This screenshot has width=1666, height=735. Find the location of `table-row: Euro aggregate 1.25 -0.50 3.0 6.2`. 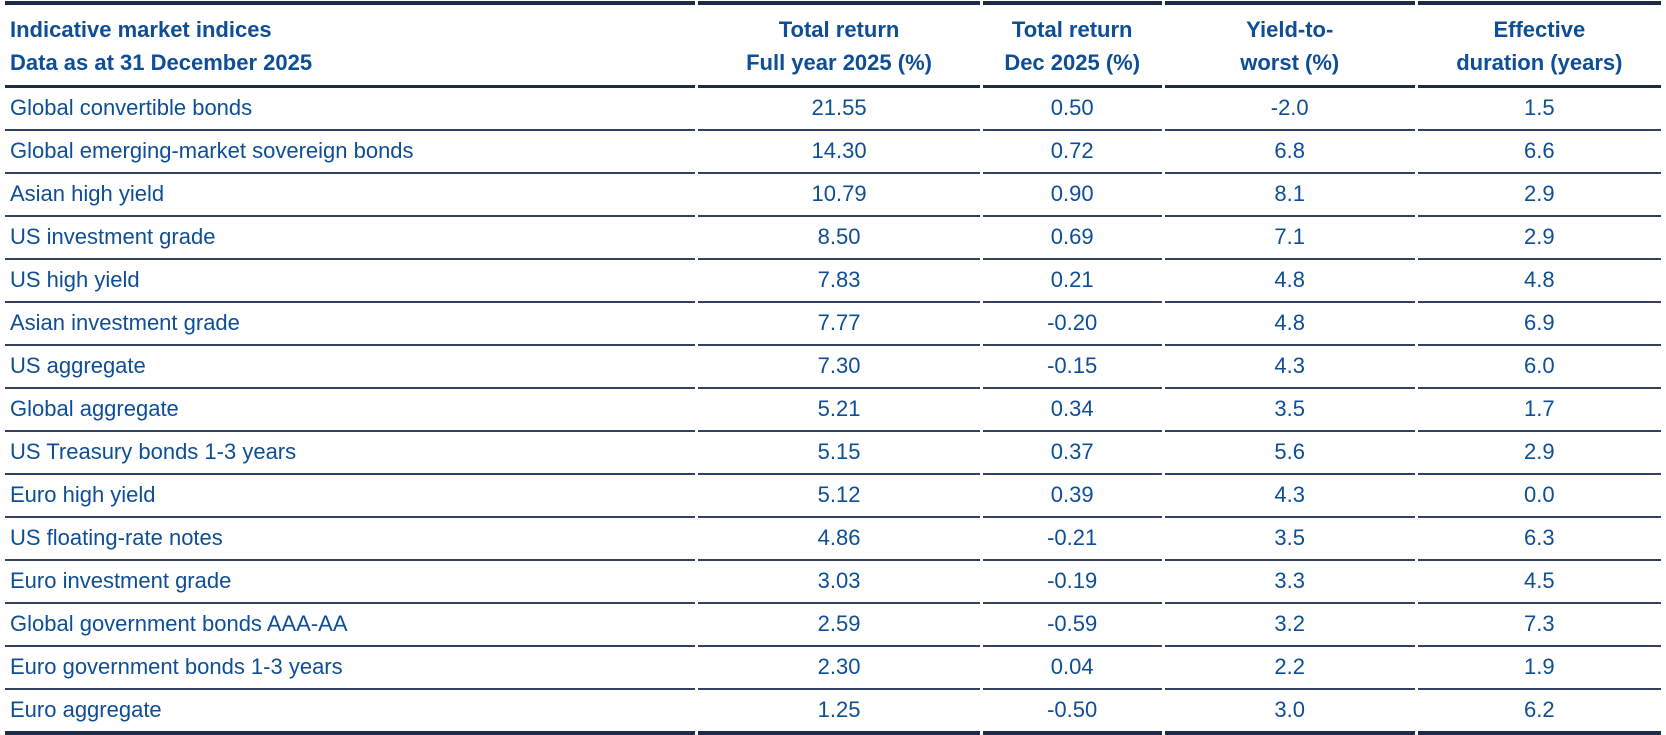

table-row: Euro aggregate 1.25 -0.50 3.0 6.2 is located at coordinates (833, 712).